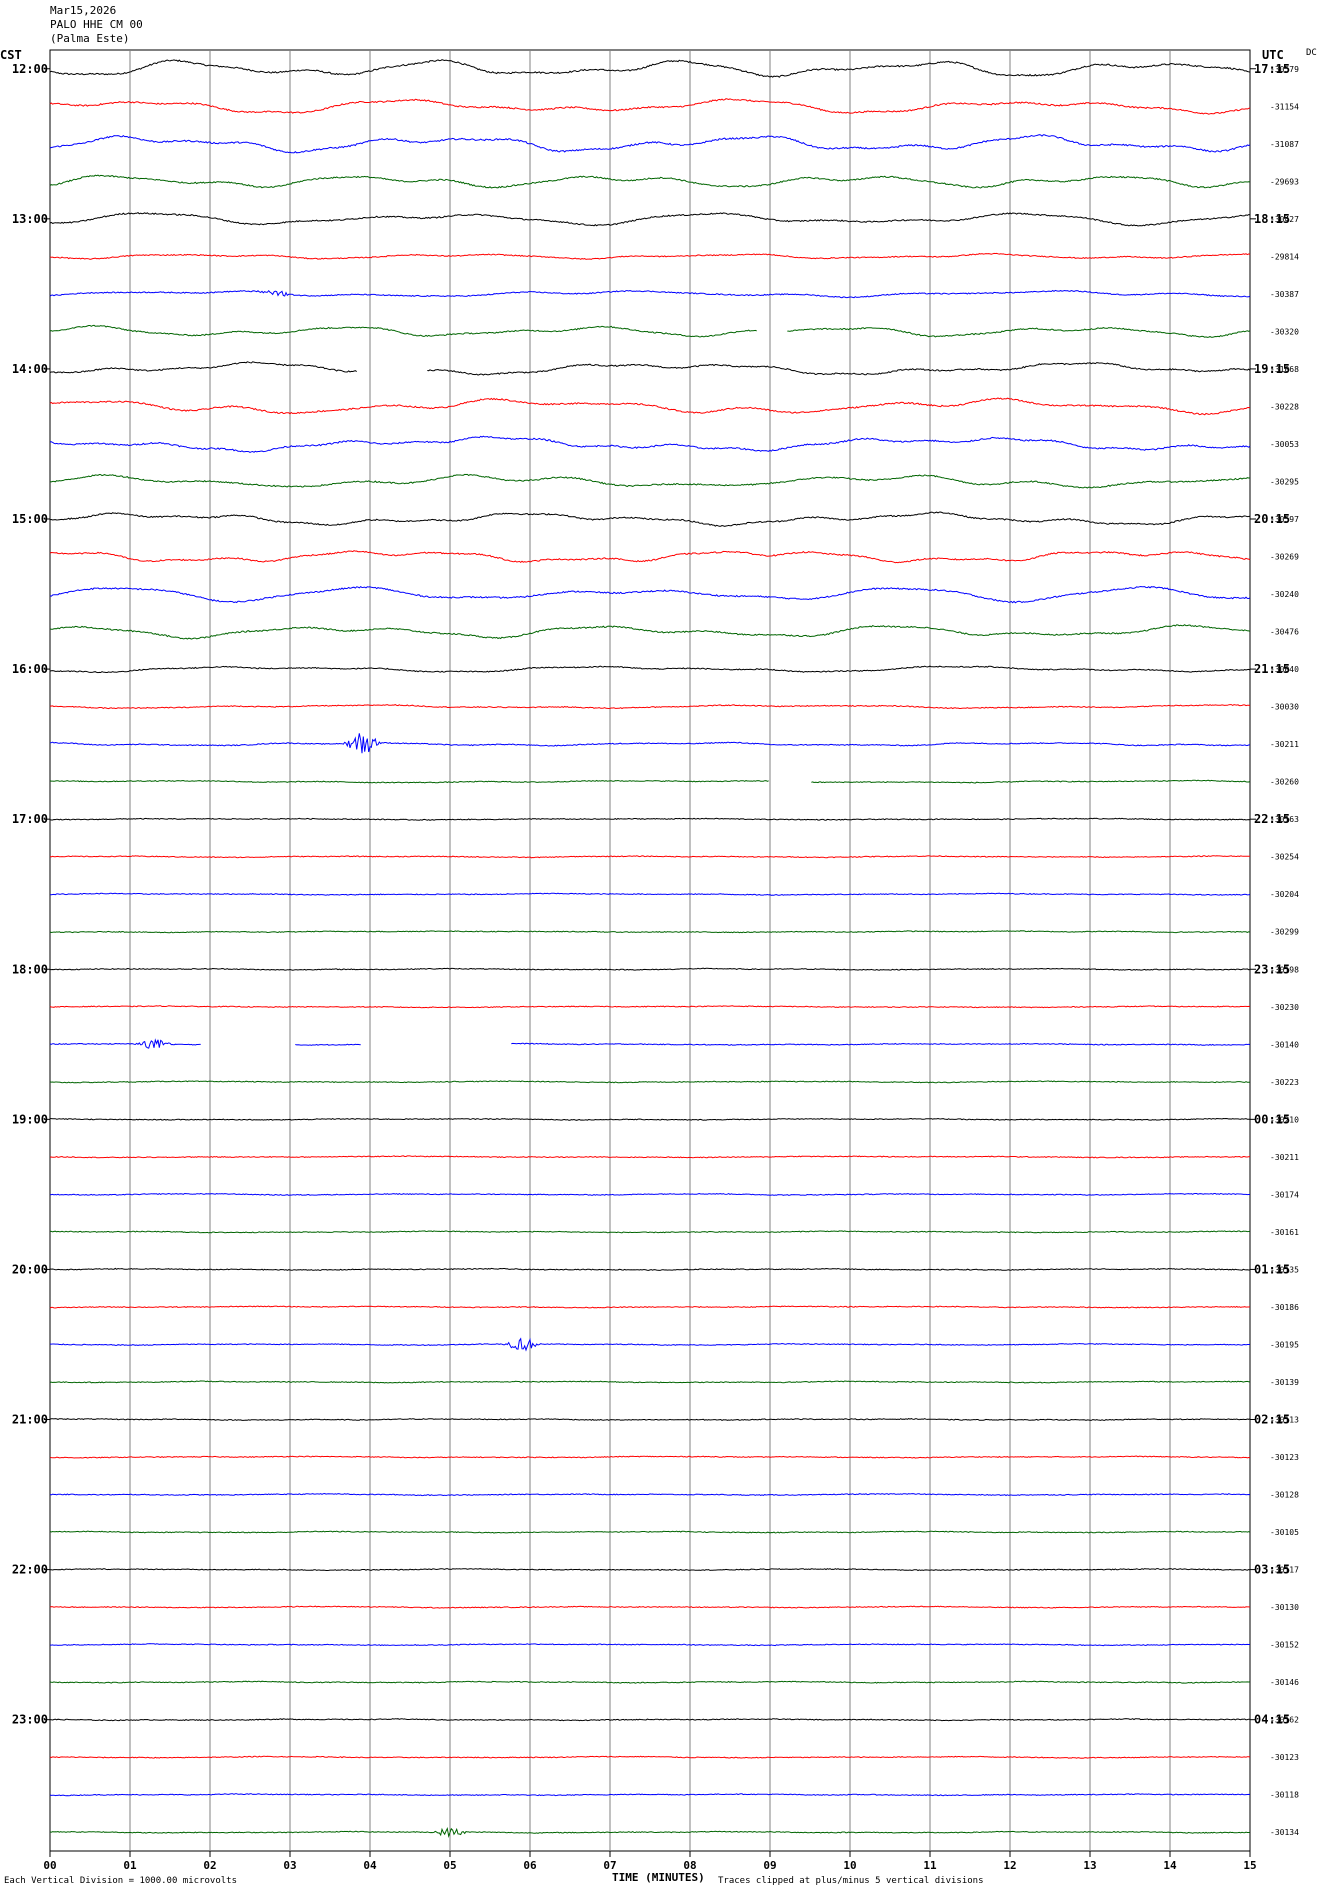 The height and width of the screenshot is (1894, 1330). What do you see at coordinates (90, 38) in the screenshot?
I see `site-label: (Palma Este)` at bounding box center [90, 38].